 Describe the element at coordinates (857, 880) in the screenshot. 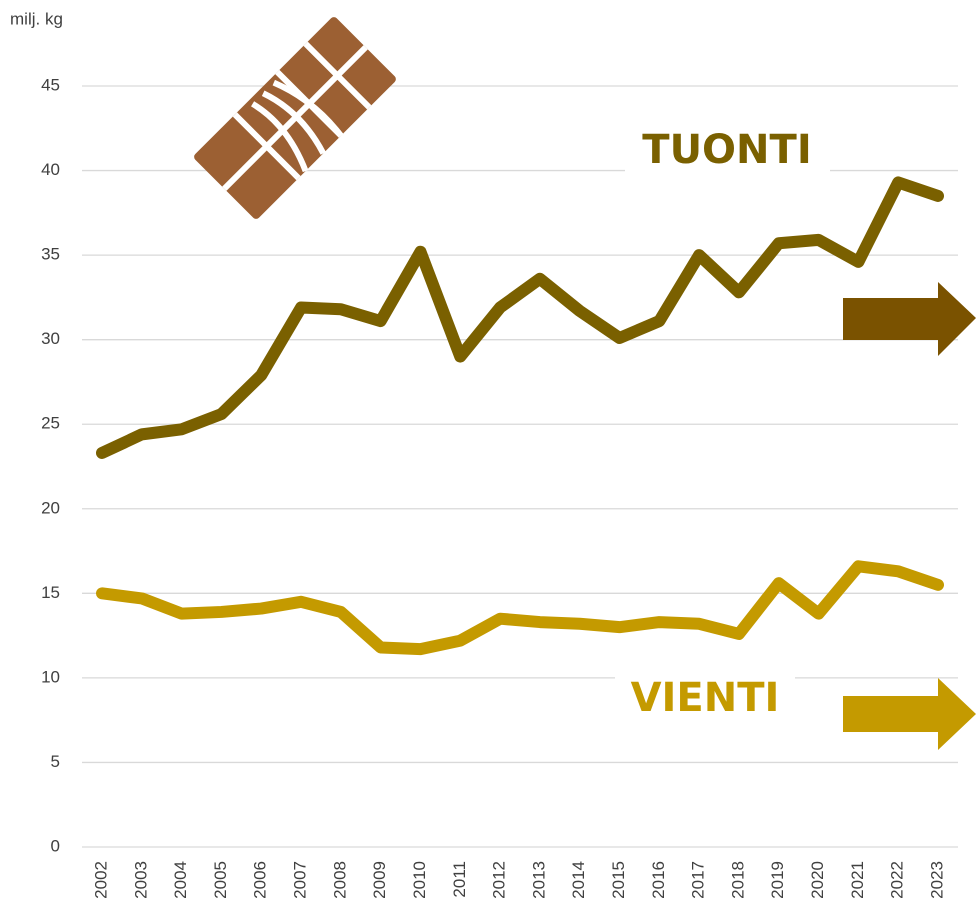

I see `x-tick-label: 2021` at that location.